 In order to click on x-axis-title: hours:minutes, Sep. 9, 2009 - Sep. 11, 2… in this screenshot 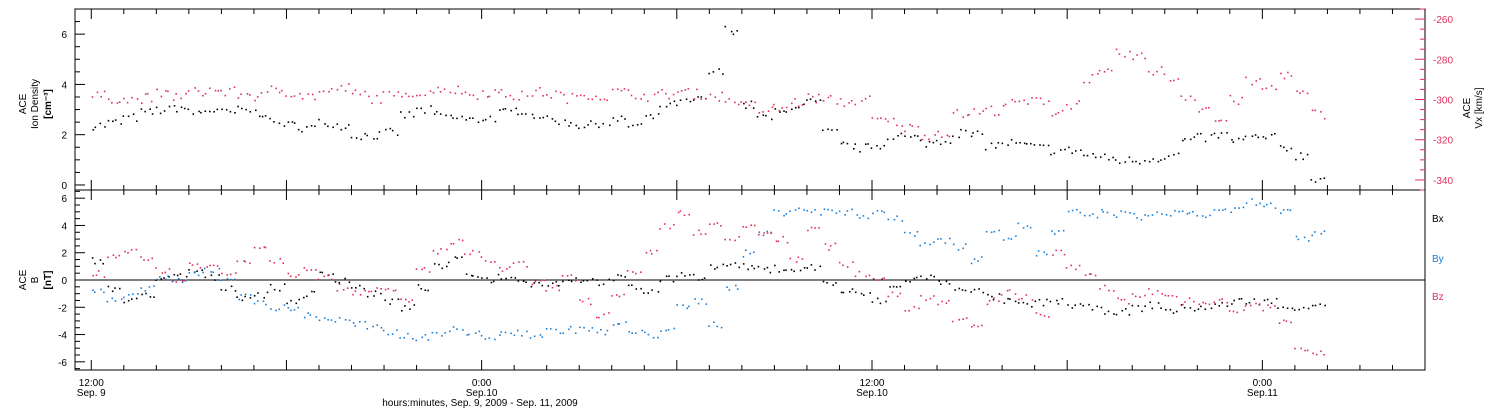, I will do `click(480, 403)`.